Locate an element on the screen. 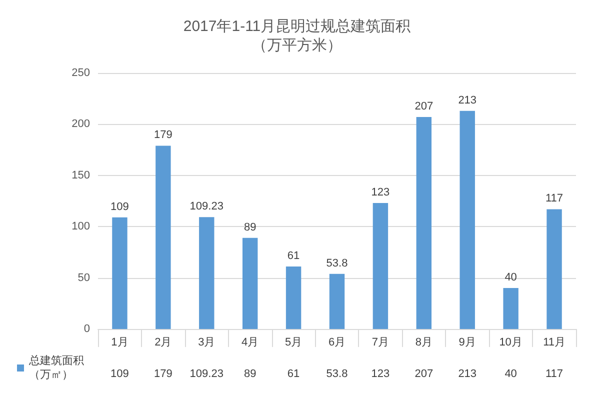 This screenshot has height=399, width=594. text: 61 is located at coordinates (293, 374).